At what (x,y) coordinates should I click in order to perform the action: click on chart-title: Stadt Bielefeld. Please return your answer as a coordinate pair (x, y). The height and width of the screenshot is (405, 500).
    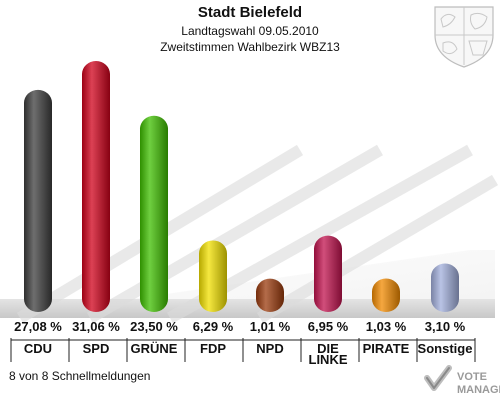
    Looking at the image, I should click on (250, 12).